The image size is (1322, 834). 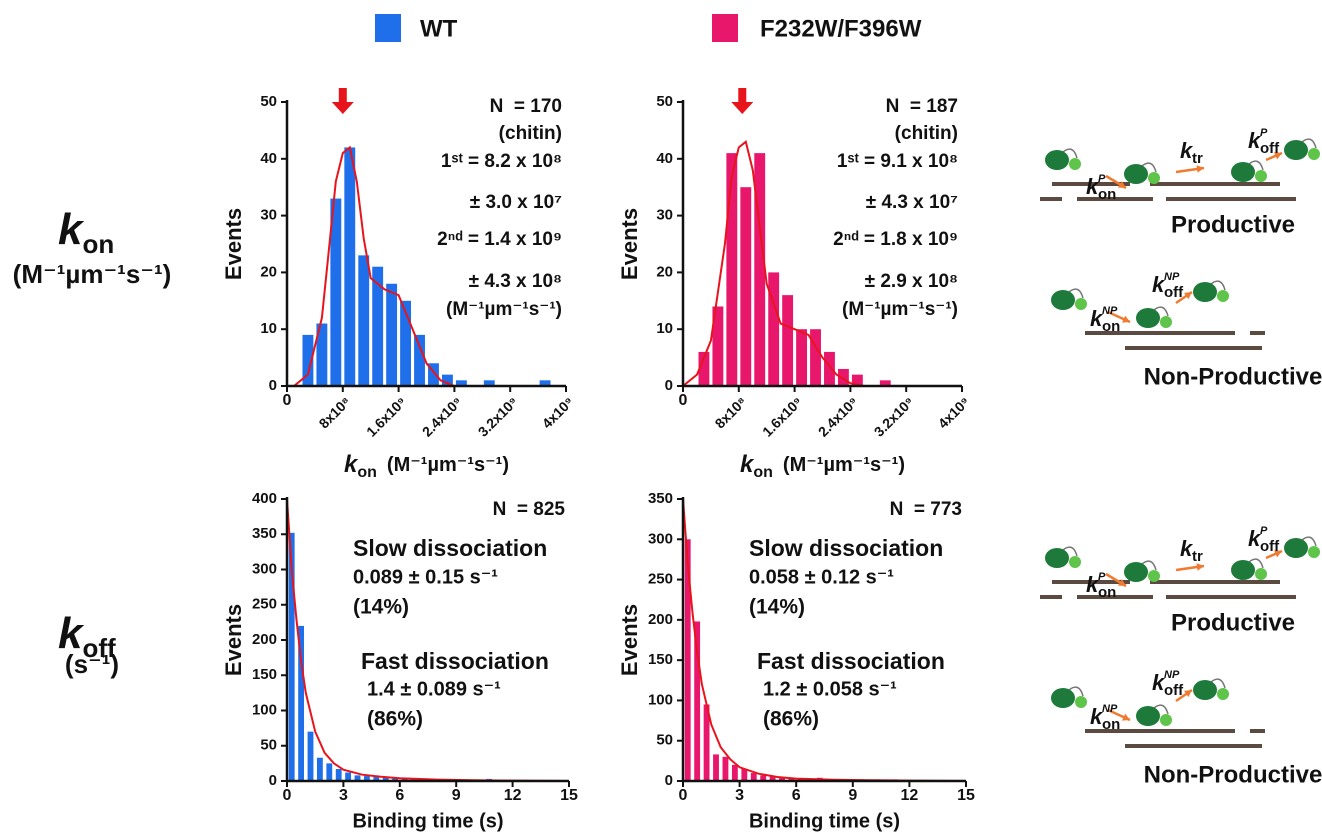 I want to click on y-tick-label: 100, so click(x=660, y=699).